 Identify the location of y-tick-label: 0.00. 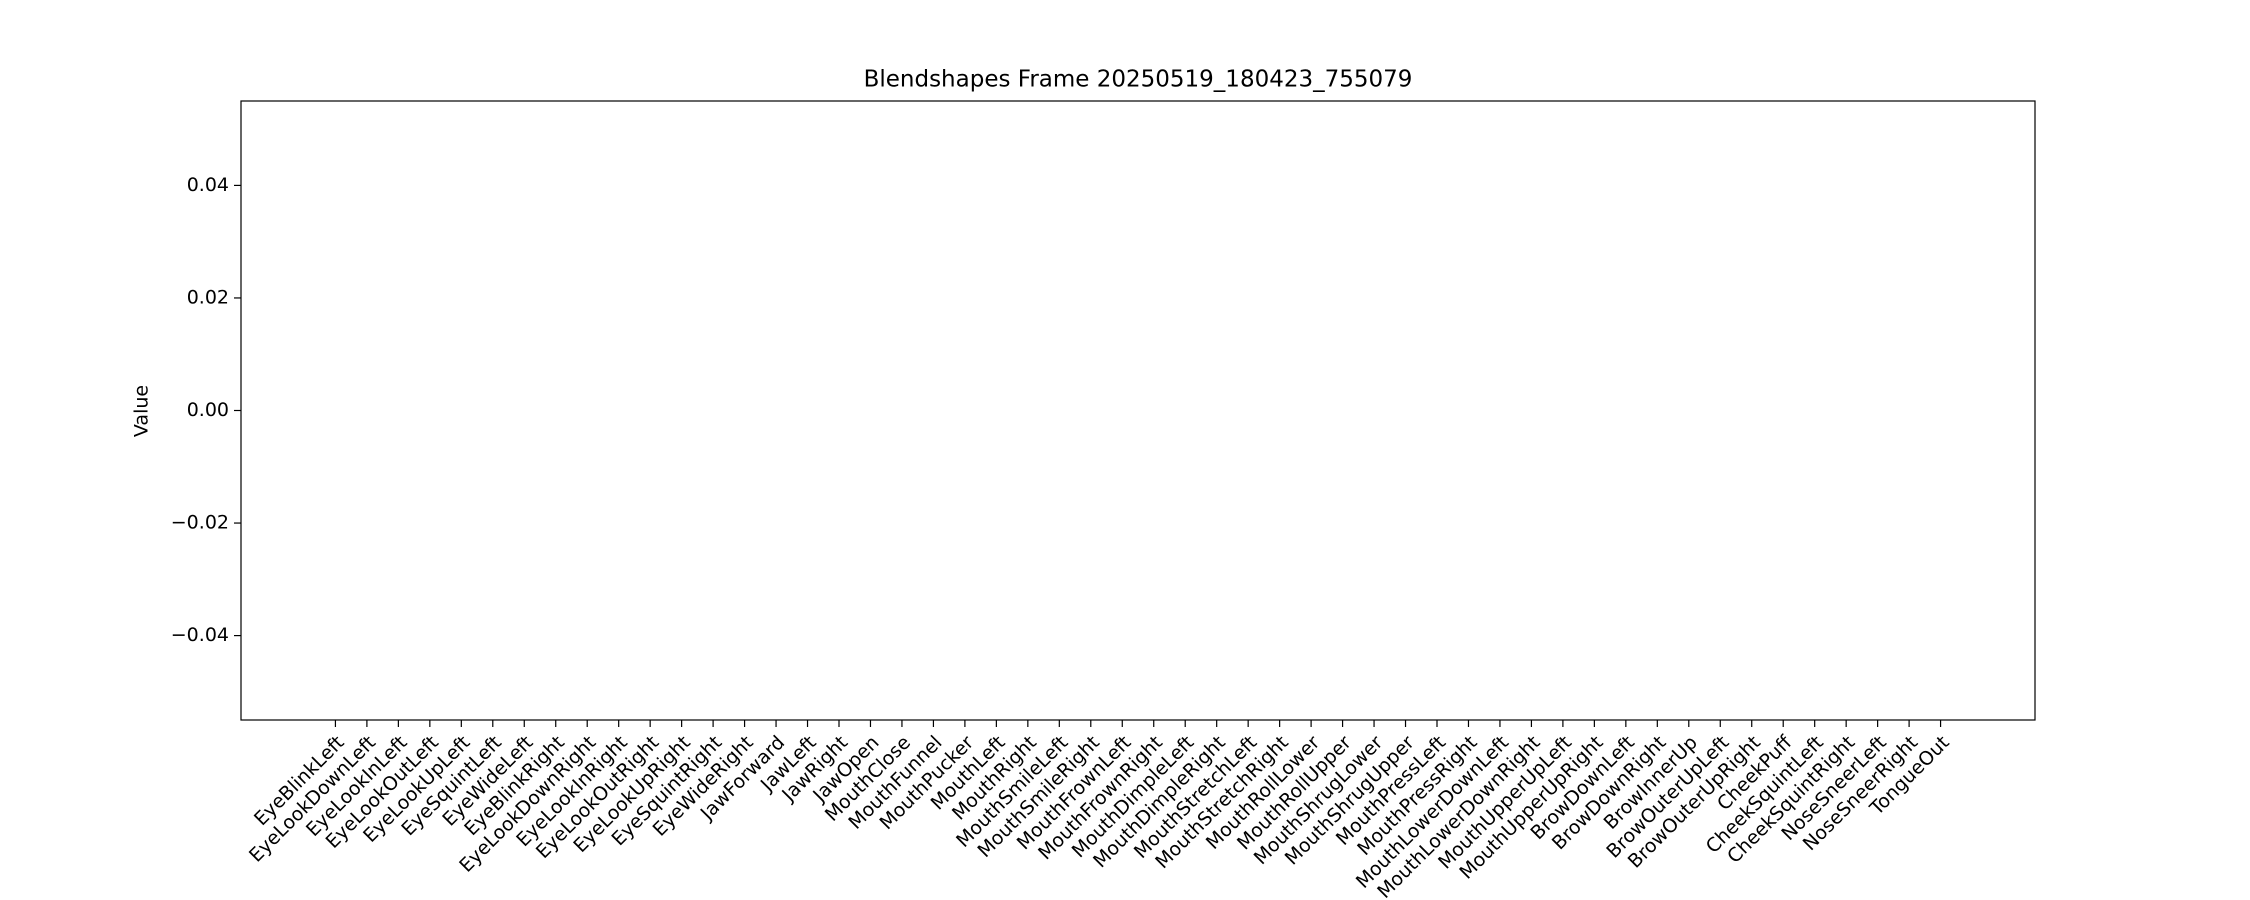
(208, 410).